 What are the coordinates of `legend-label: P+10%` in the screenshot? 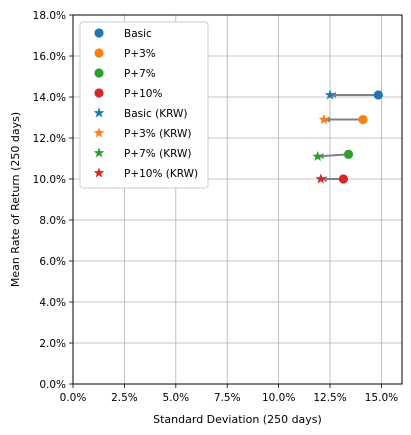 It's located at (143, 94).